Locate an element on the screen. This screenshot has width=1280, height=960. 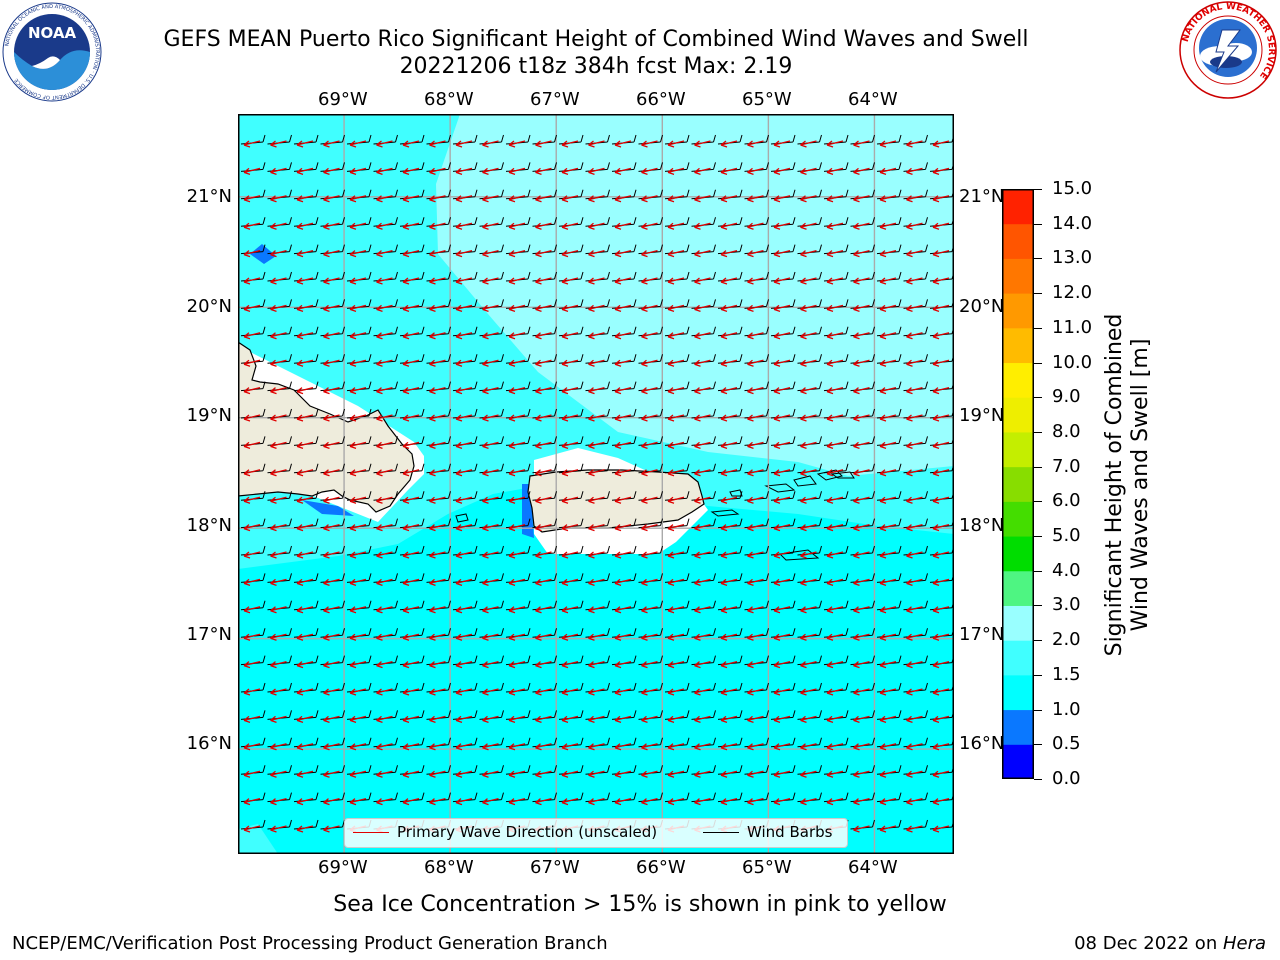
lon-label-top: 66°W is located at coordinates (661, 99).